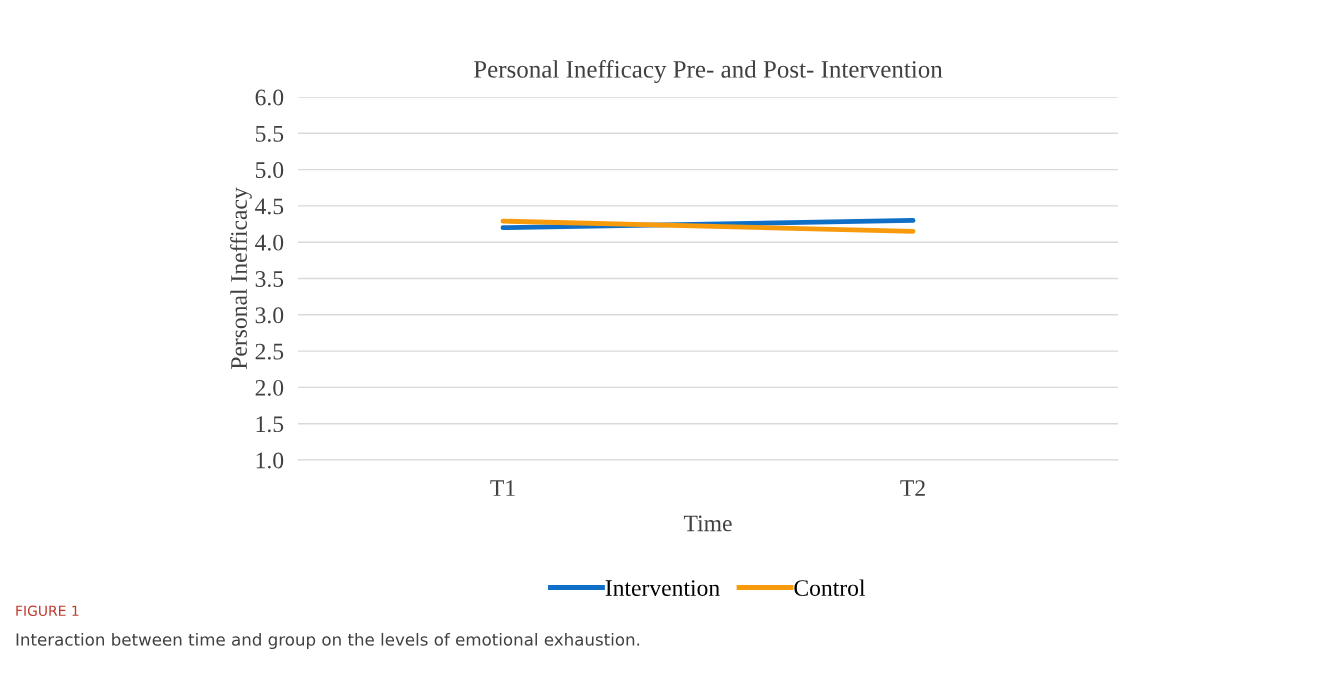  What do you see at coordinates (269, 387) in the screenshot?
I see `y-tick-label: 2.0` at bounding box center [269, 387].